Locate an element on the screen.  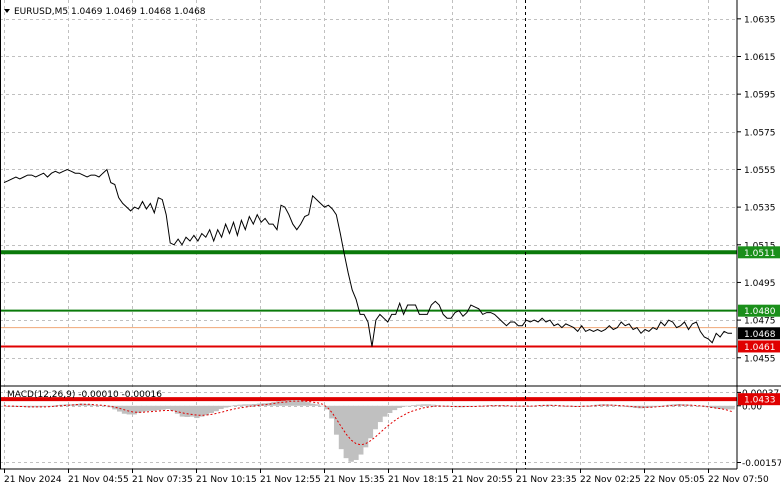
time-tick-label: 22 Nov 05:05 is located at coordinates (674, 480).